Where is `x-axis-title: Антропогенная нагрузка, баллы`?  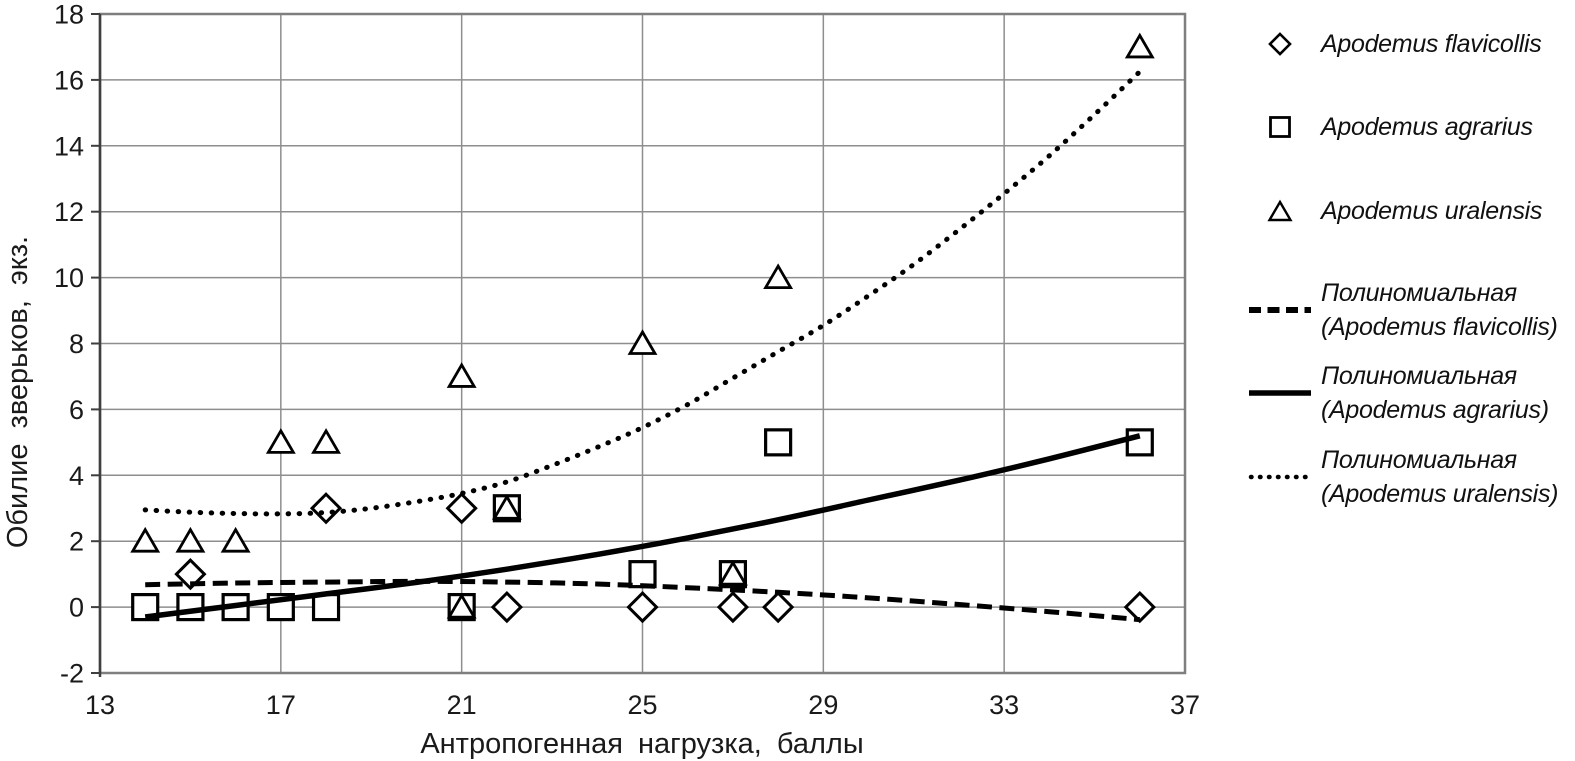
x-axis-title: Антропогенная нагрузка, баллы is located at coordinates (641, 744).